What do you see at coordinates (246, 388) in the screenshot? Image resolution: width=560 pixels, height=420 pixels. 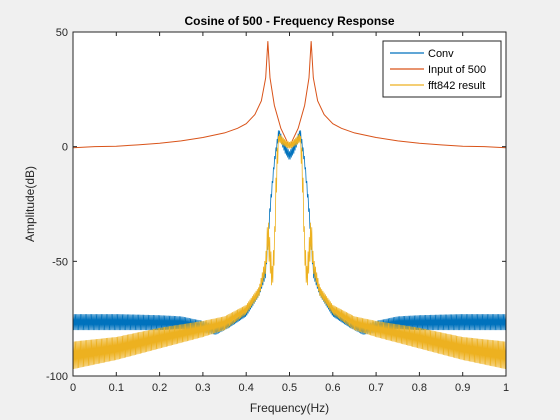 I see `x-tick-label: 0.4` at bounding box center [246, 388].